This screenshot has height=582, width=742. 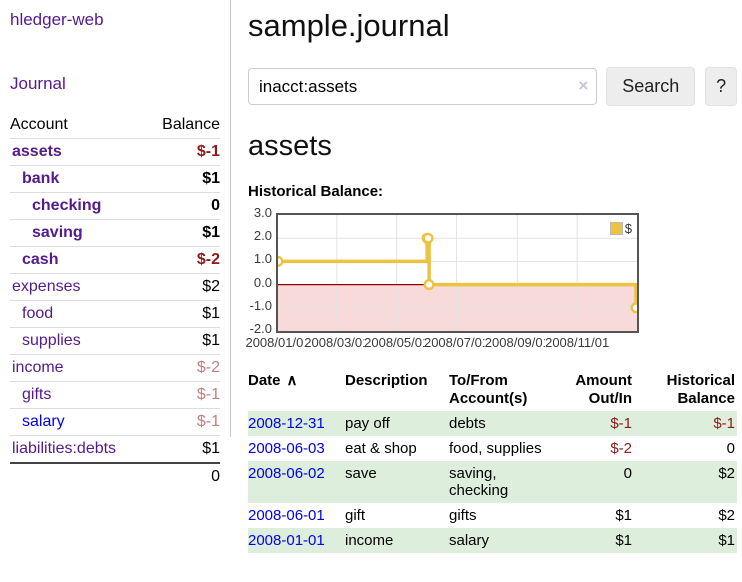 I want to click on sidebar-item-journal: Journal, so click(x=38, y=83).